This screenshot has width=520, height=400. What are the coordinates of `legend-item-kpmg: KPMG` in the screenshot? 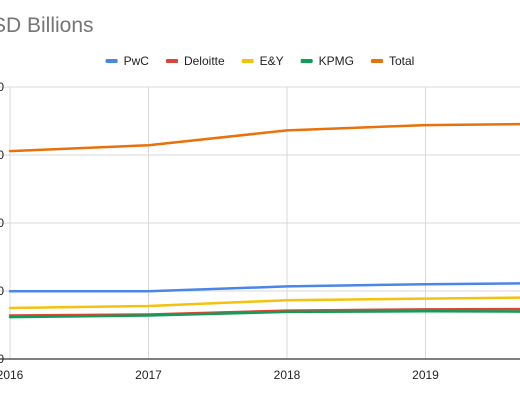 It's located at (327, 61).